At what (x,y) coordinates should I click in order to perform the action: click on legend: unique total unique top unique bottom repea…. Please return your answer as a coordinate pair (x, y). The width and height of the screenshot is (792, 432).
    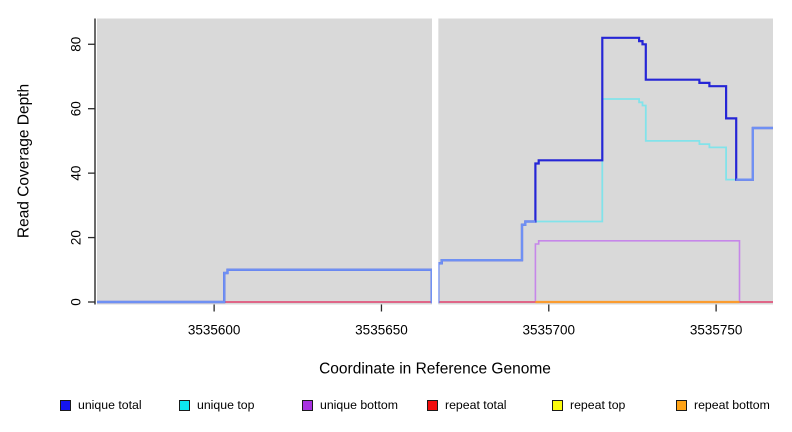
    Looking at the image, I should click on (396, 406).